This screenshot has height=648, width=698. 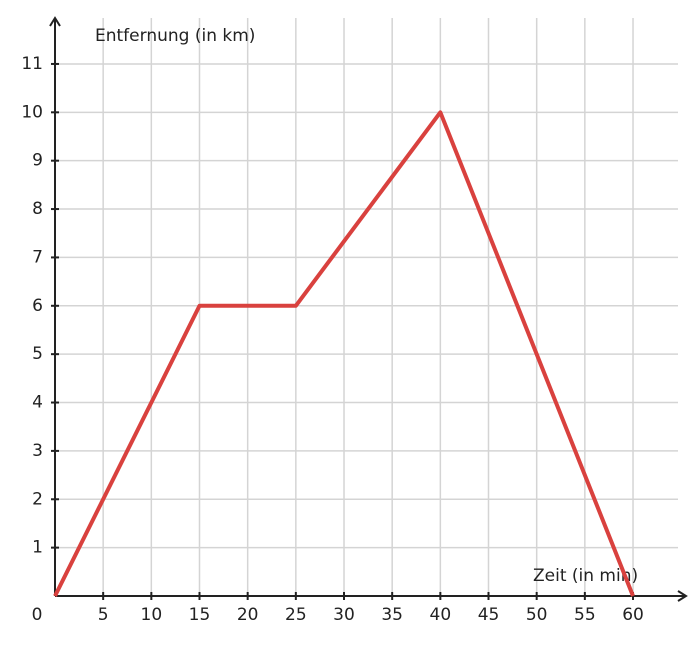 What do you see at coordinates (32, 112) in the screenshot?
I see `y-tick-label: 10` at bounding box center [32, 112].